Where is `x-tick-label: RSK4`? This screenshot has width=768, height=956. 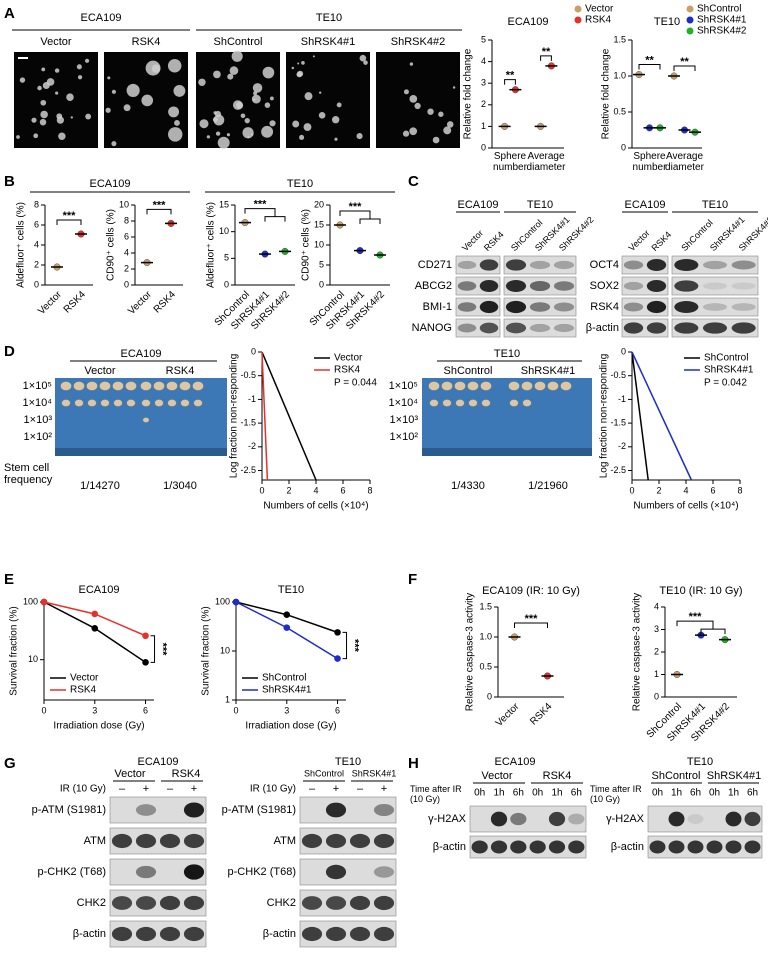 x-tick-label: RSK4 is located at coordinates (165, 302).